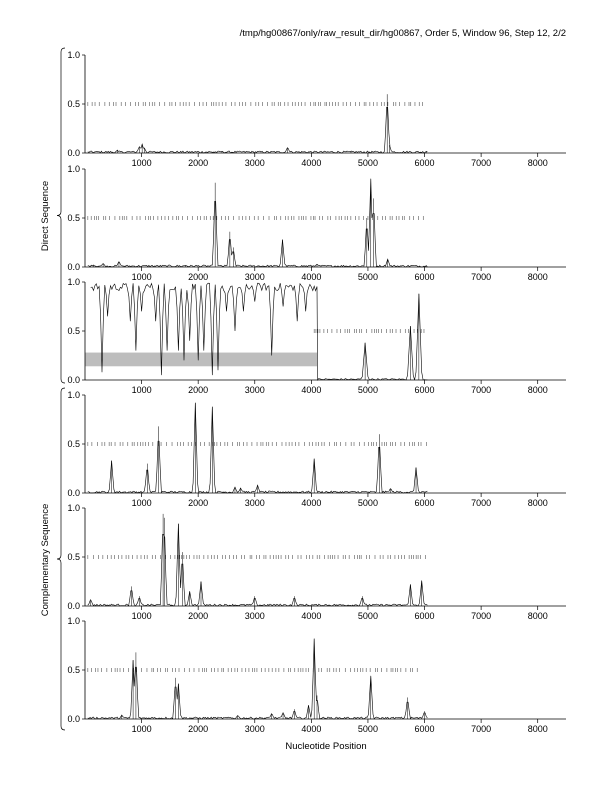 This screenshot has width=612, height=792. Describe the element at coordinates (325, 746) in the screenshot. I see `x-axis-label: Nucleotide Position` at that location.